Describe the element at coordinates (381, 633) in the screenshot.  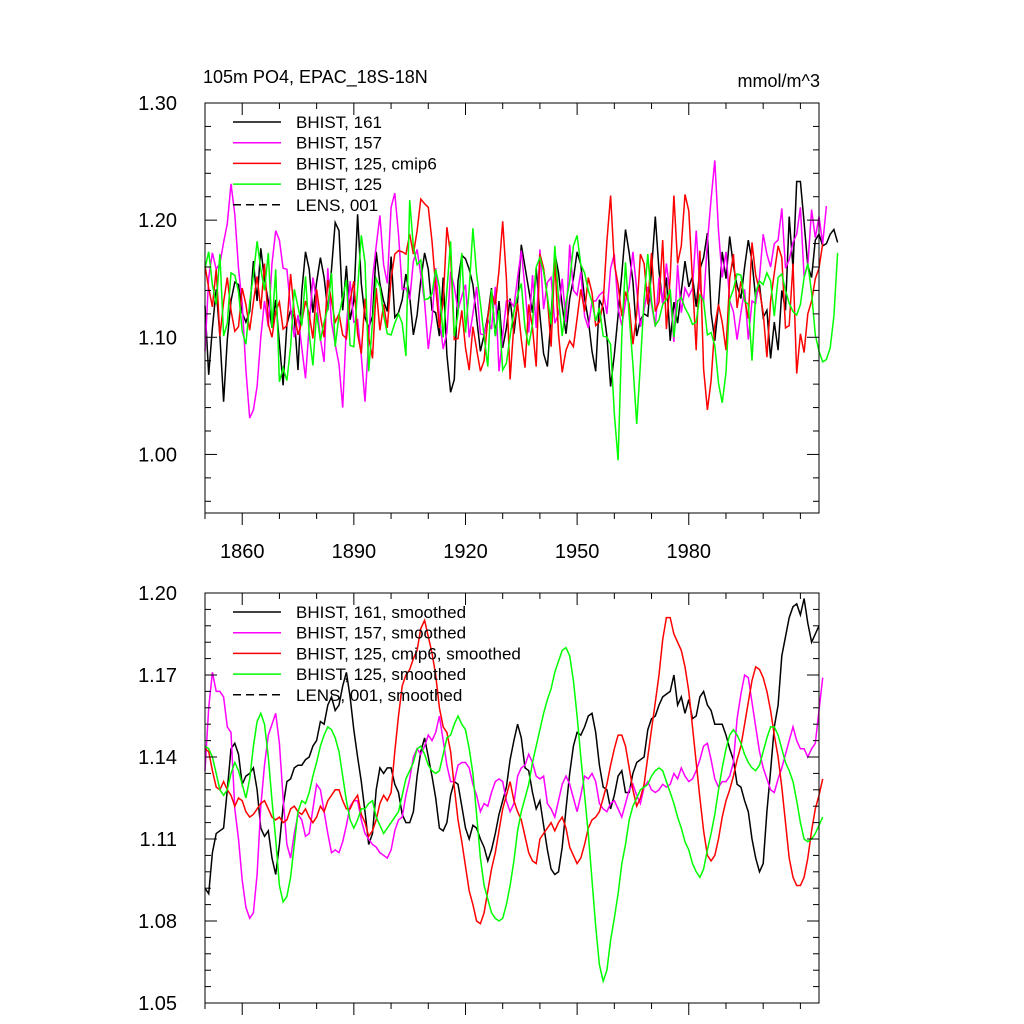
I see `legend-label: BHIST, 157, smoothed` at that location.